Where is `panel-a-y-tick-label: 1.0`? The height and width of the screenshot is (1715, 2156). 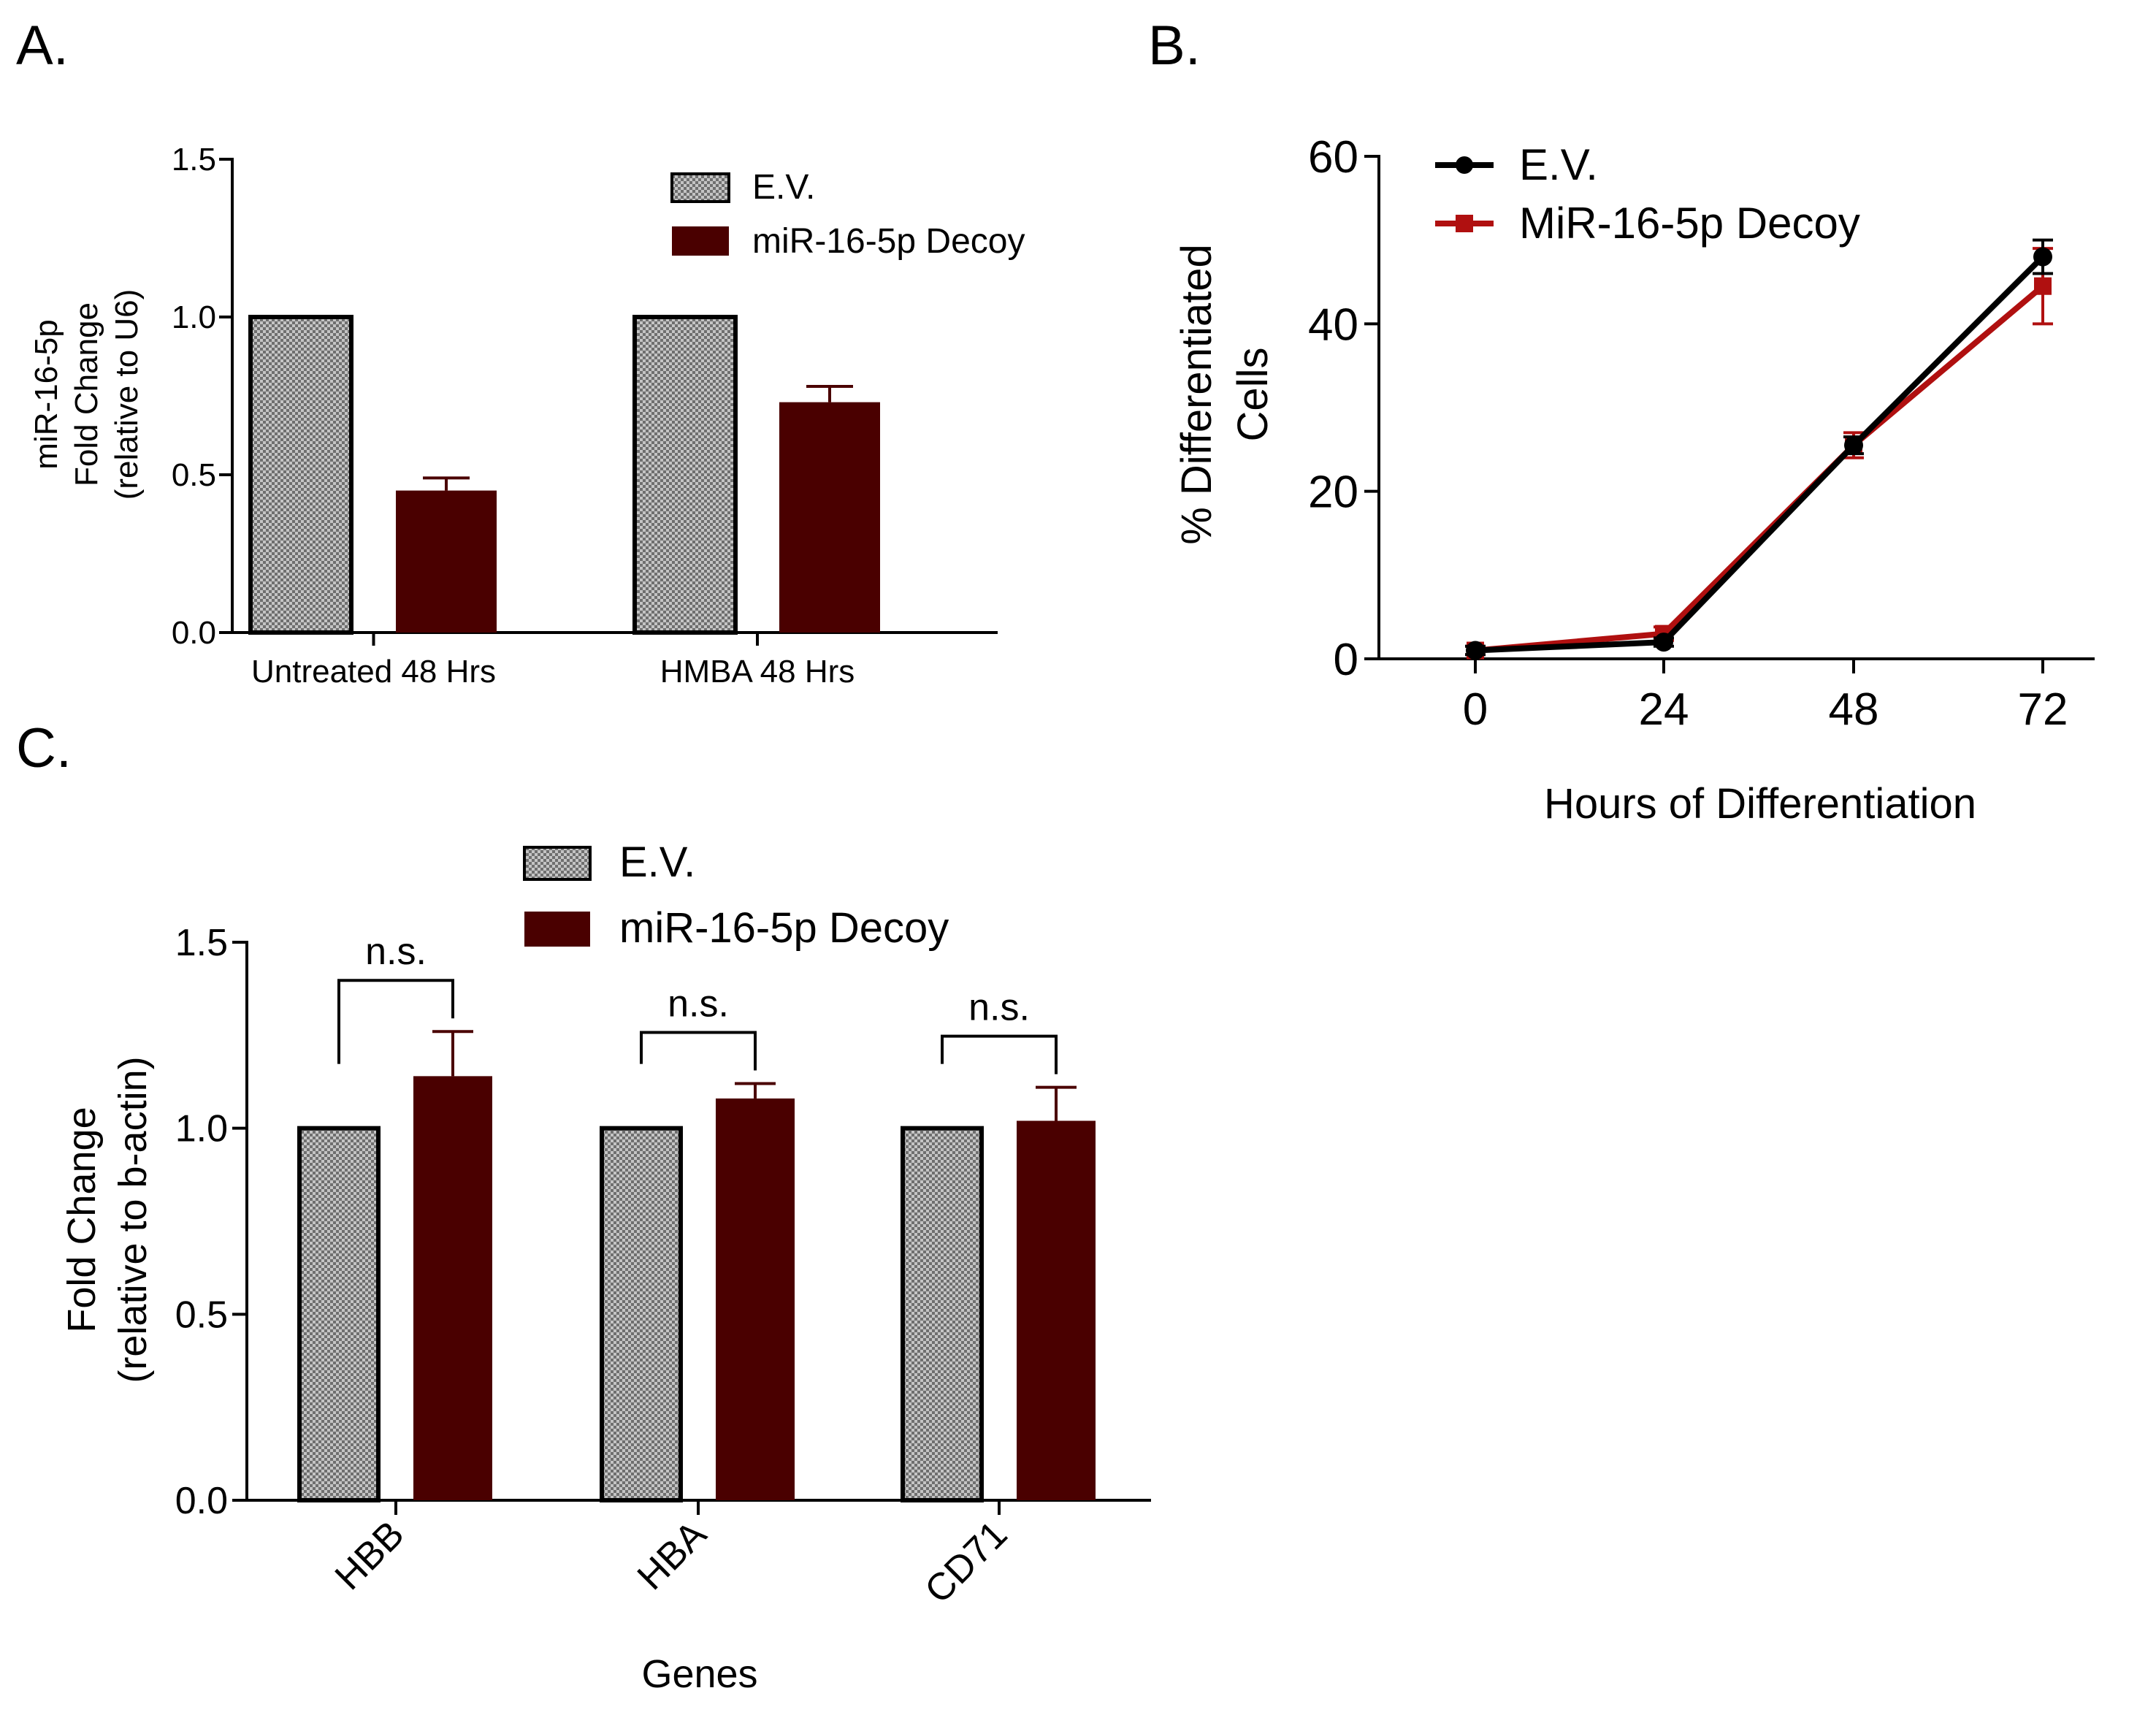
panel-a-y-tick-label: 1.0 is located at coordinates (194, 317).